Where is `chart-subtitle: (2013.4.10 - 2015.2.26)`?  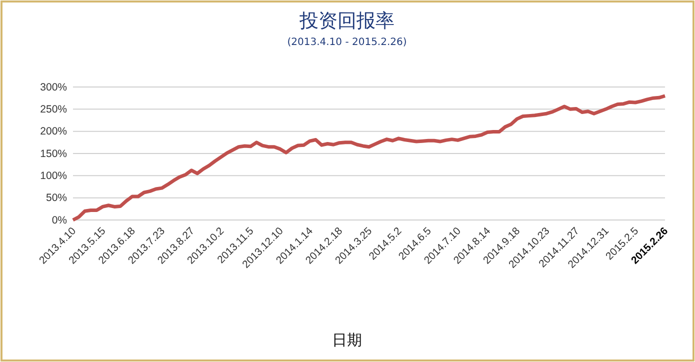 chart-subtitle: (2013.4.10 - 2015.2.26) is located at coordinates (347, 42).